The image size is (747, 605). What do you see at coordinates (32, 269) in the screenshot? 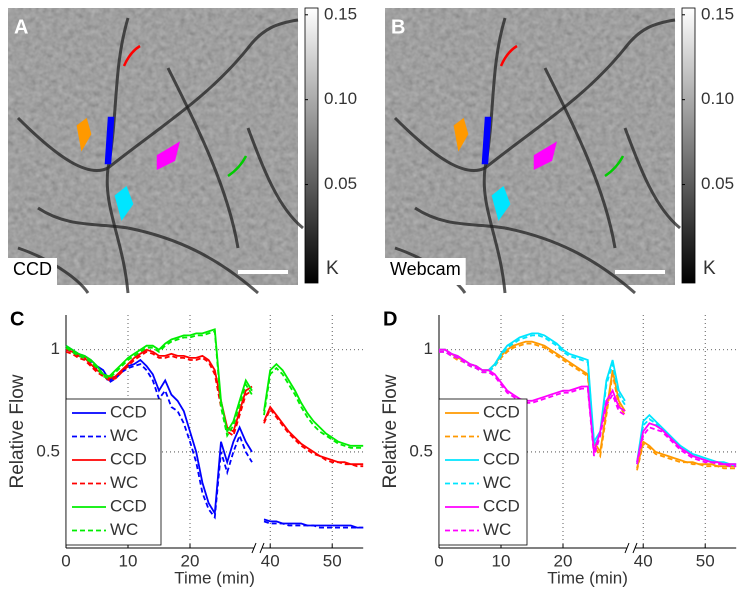
I see `image-caption: CCD` at bounding box center [32, 269].